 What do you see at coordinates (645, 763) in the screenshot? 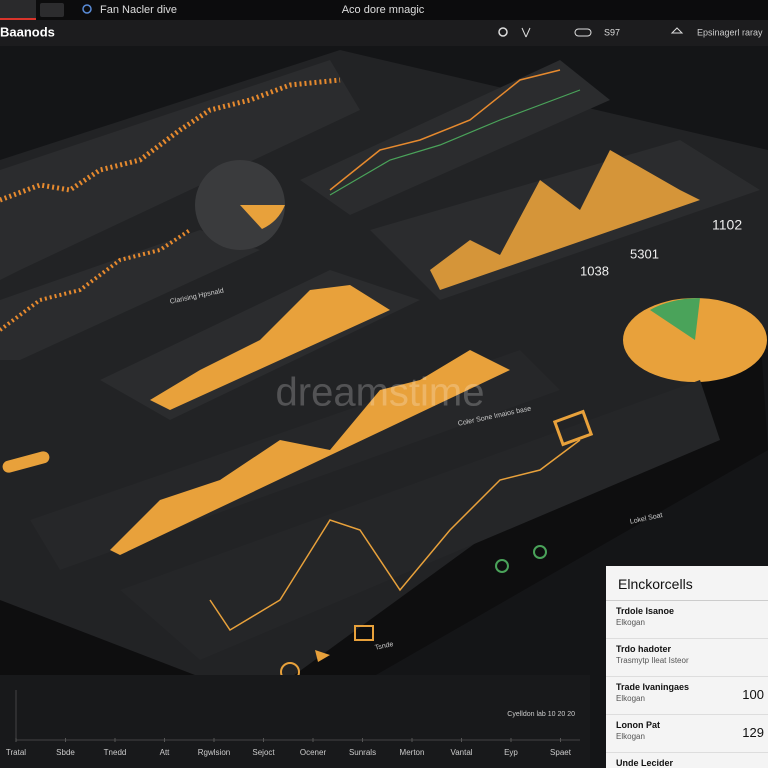
I see `item-title: Unde Lecider` at bounding box center [645, 763].